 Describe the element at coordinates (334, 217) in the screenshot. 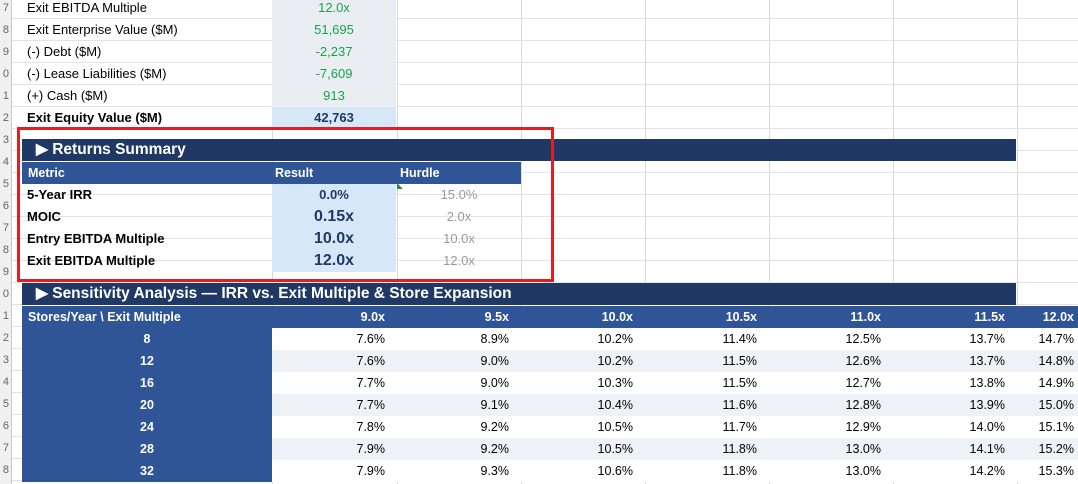

I see `returns-result: 0.15x` at that location.